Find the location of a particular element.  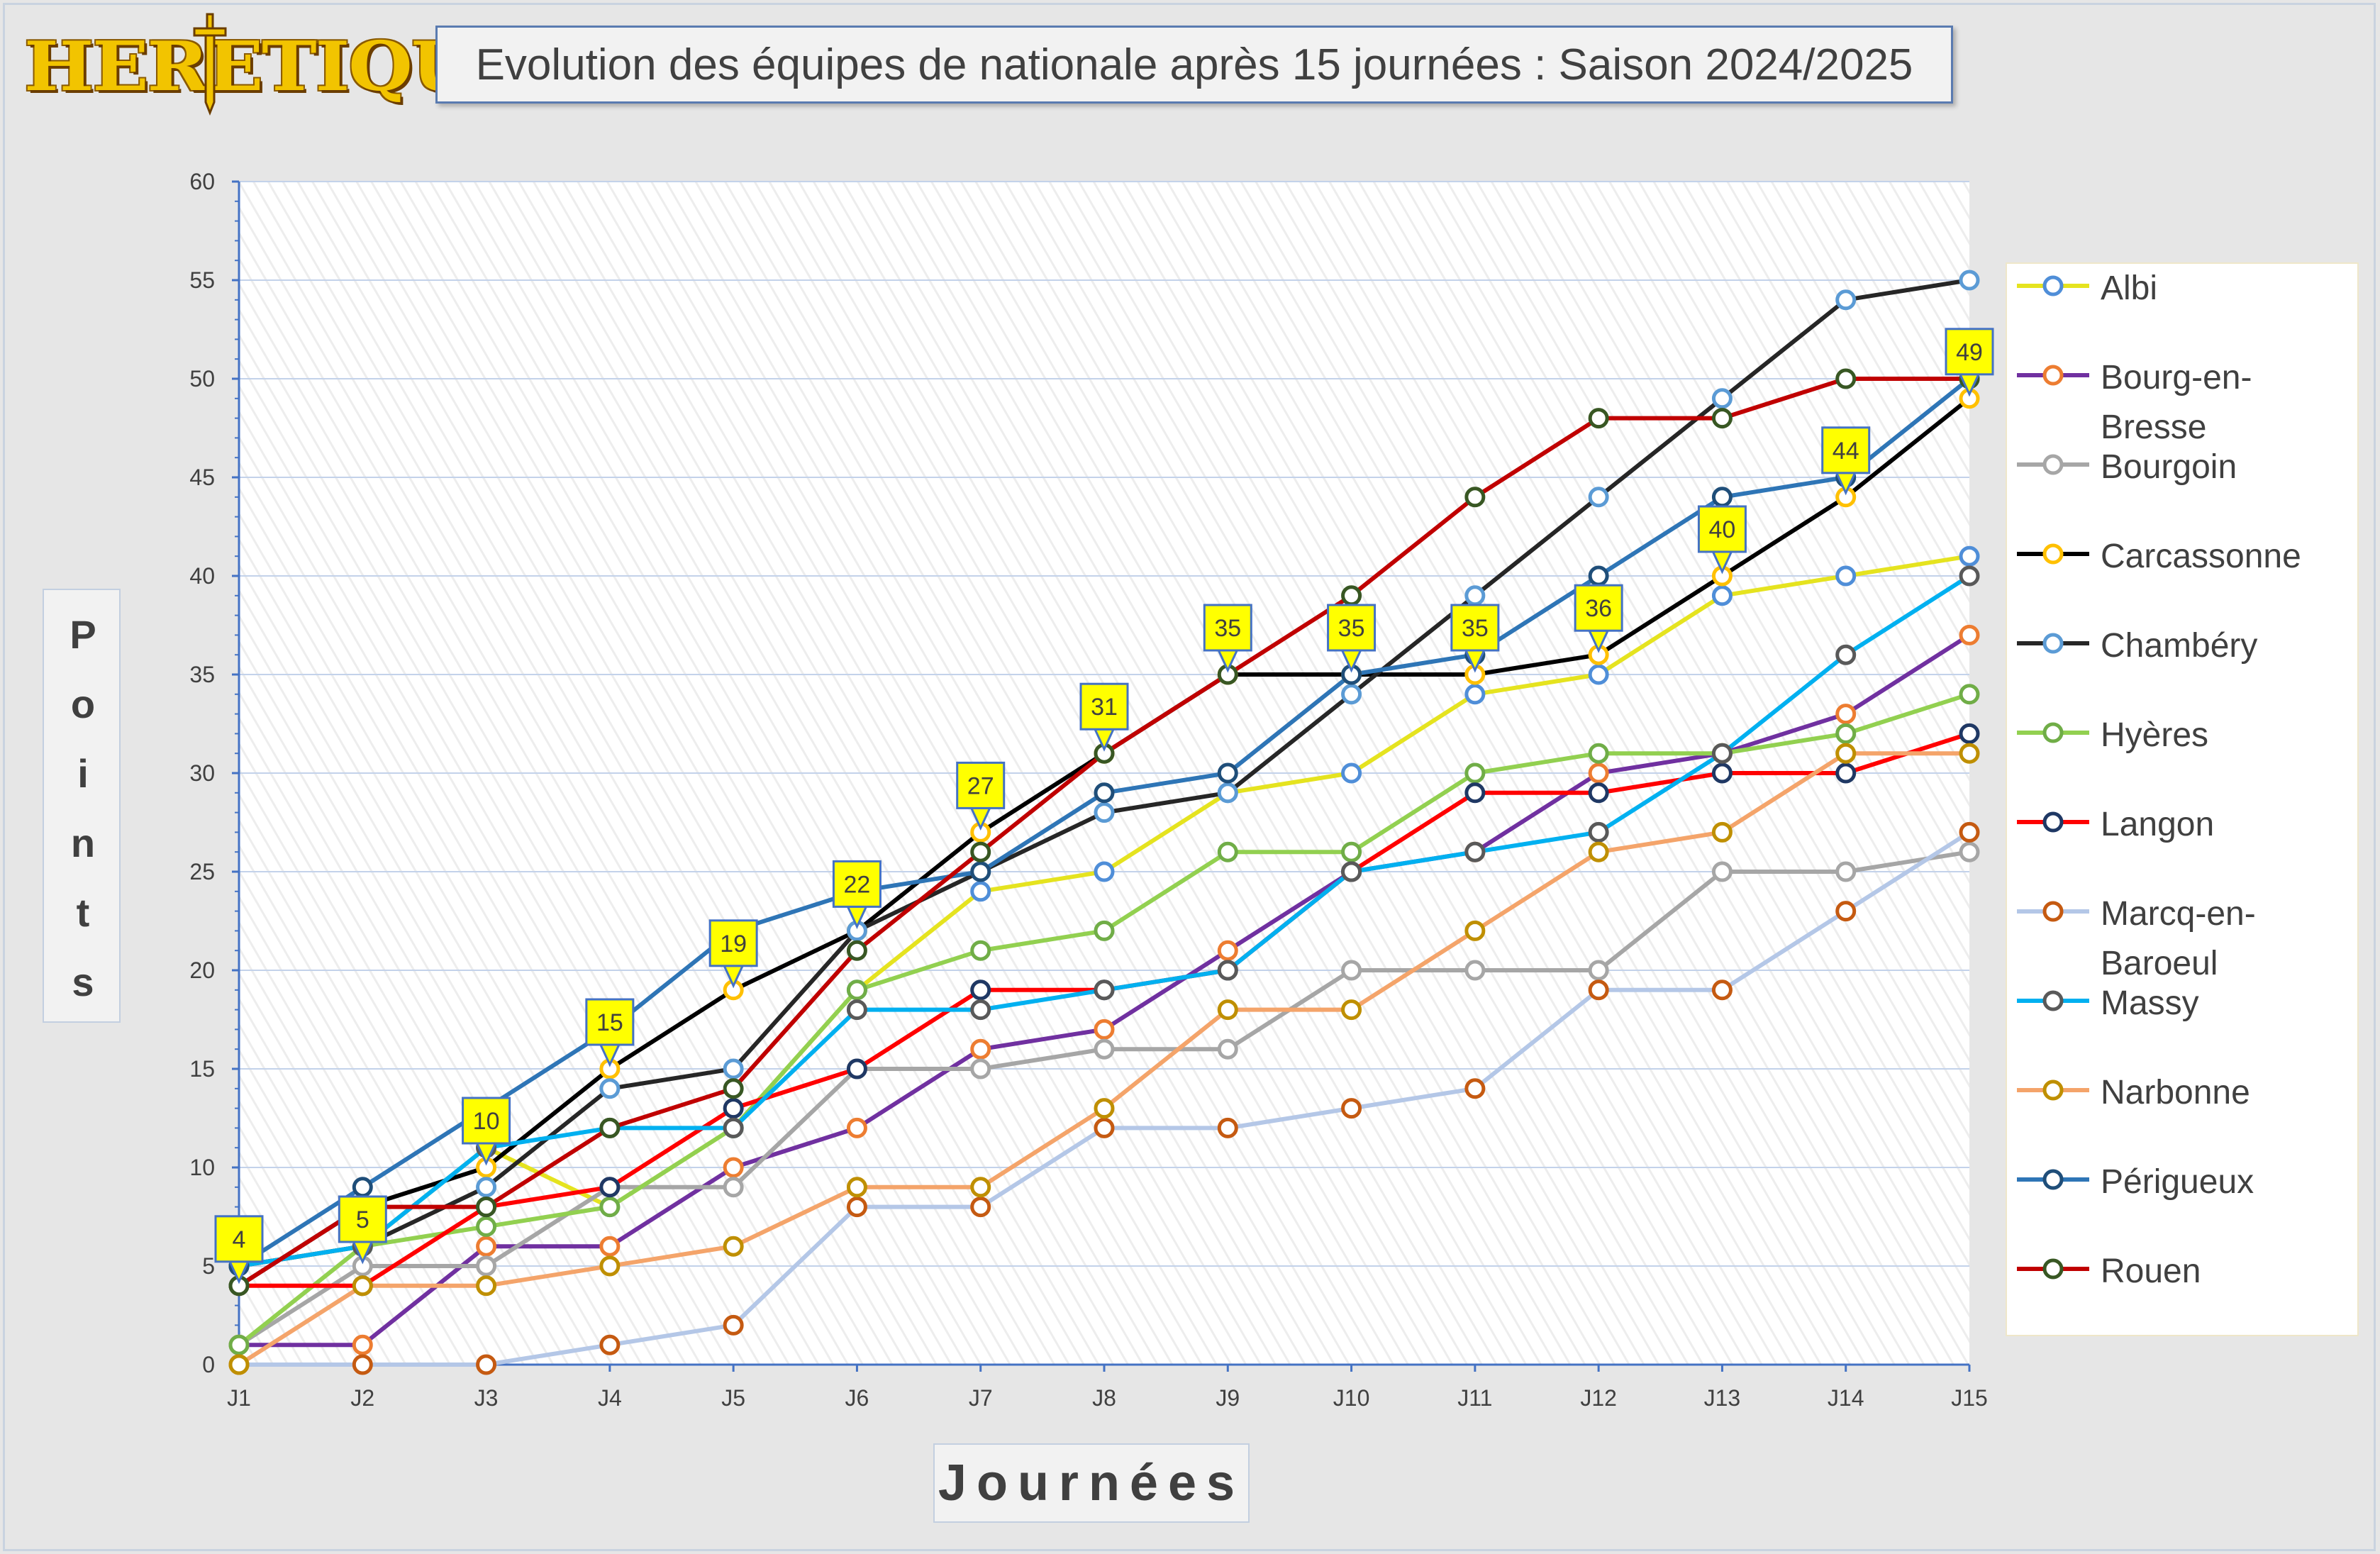

legend-item: Marcq-en-Baroeul is located at coordinates (2184, 935).